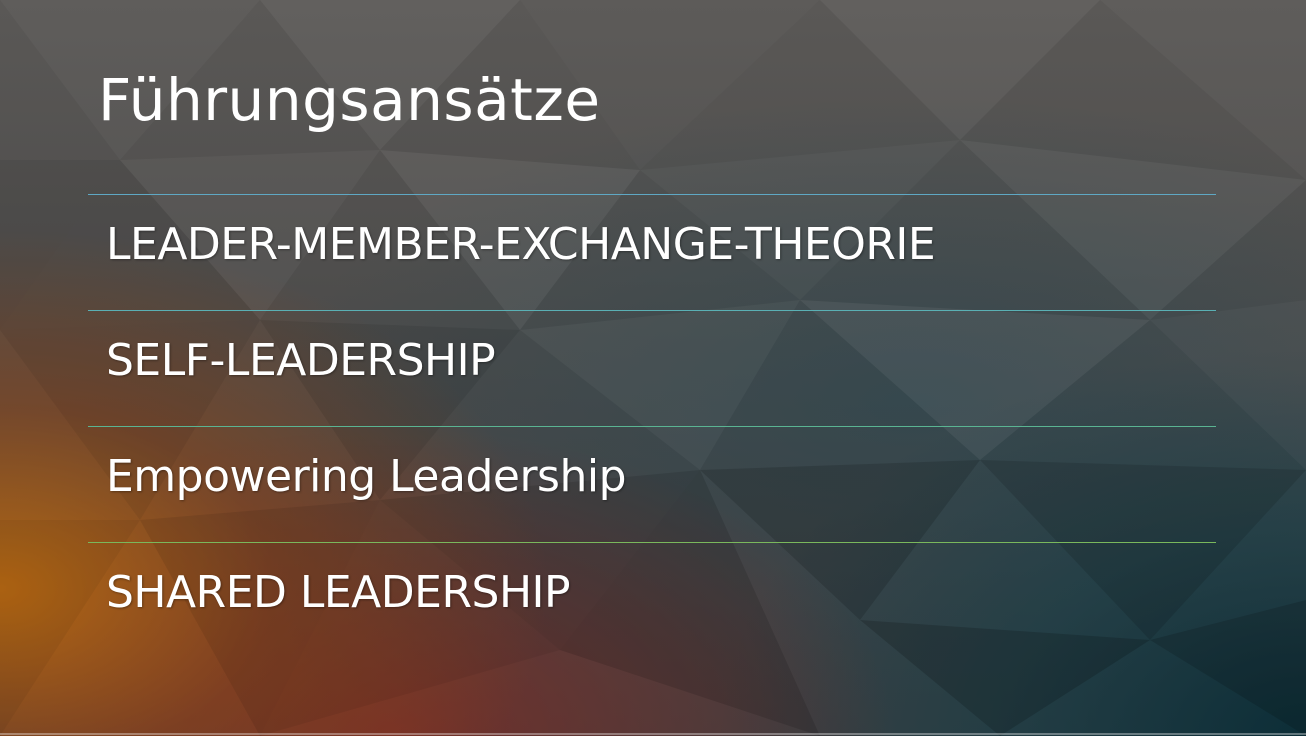  What do you see at coordinates (301, 360) in the screenshot?
I see `list-item-label: SELF-LEADERSHIP` at bounding box center [301, 360].